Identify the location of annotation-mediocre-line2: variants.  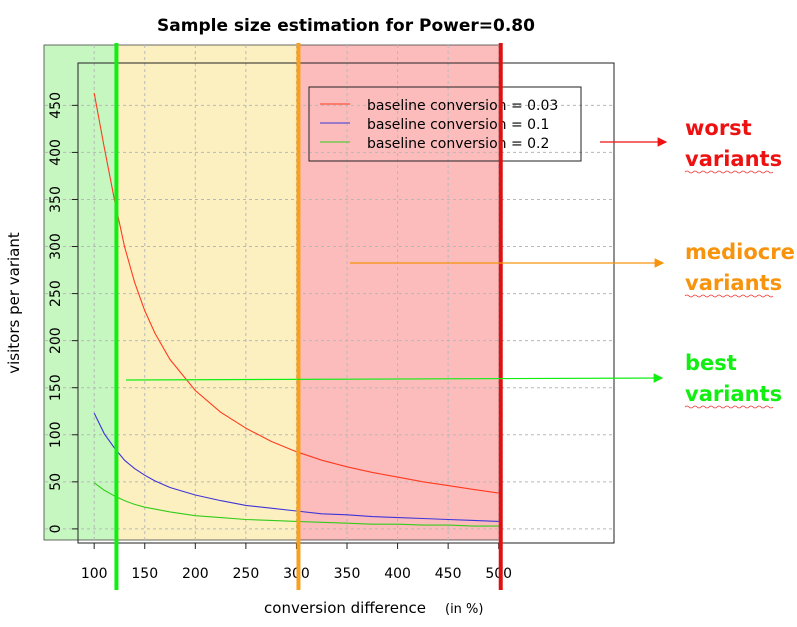
(733, 283).